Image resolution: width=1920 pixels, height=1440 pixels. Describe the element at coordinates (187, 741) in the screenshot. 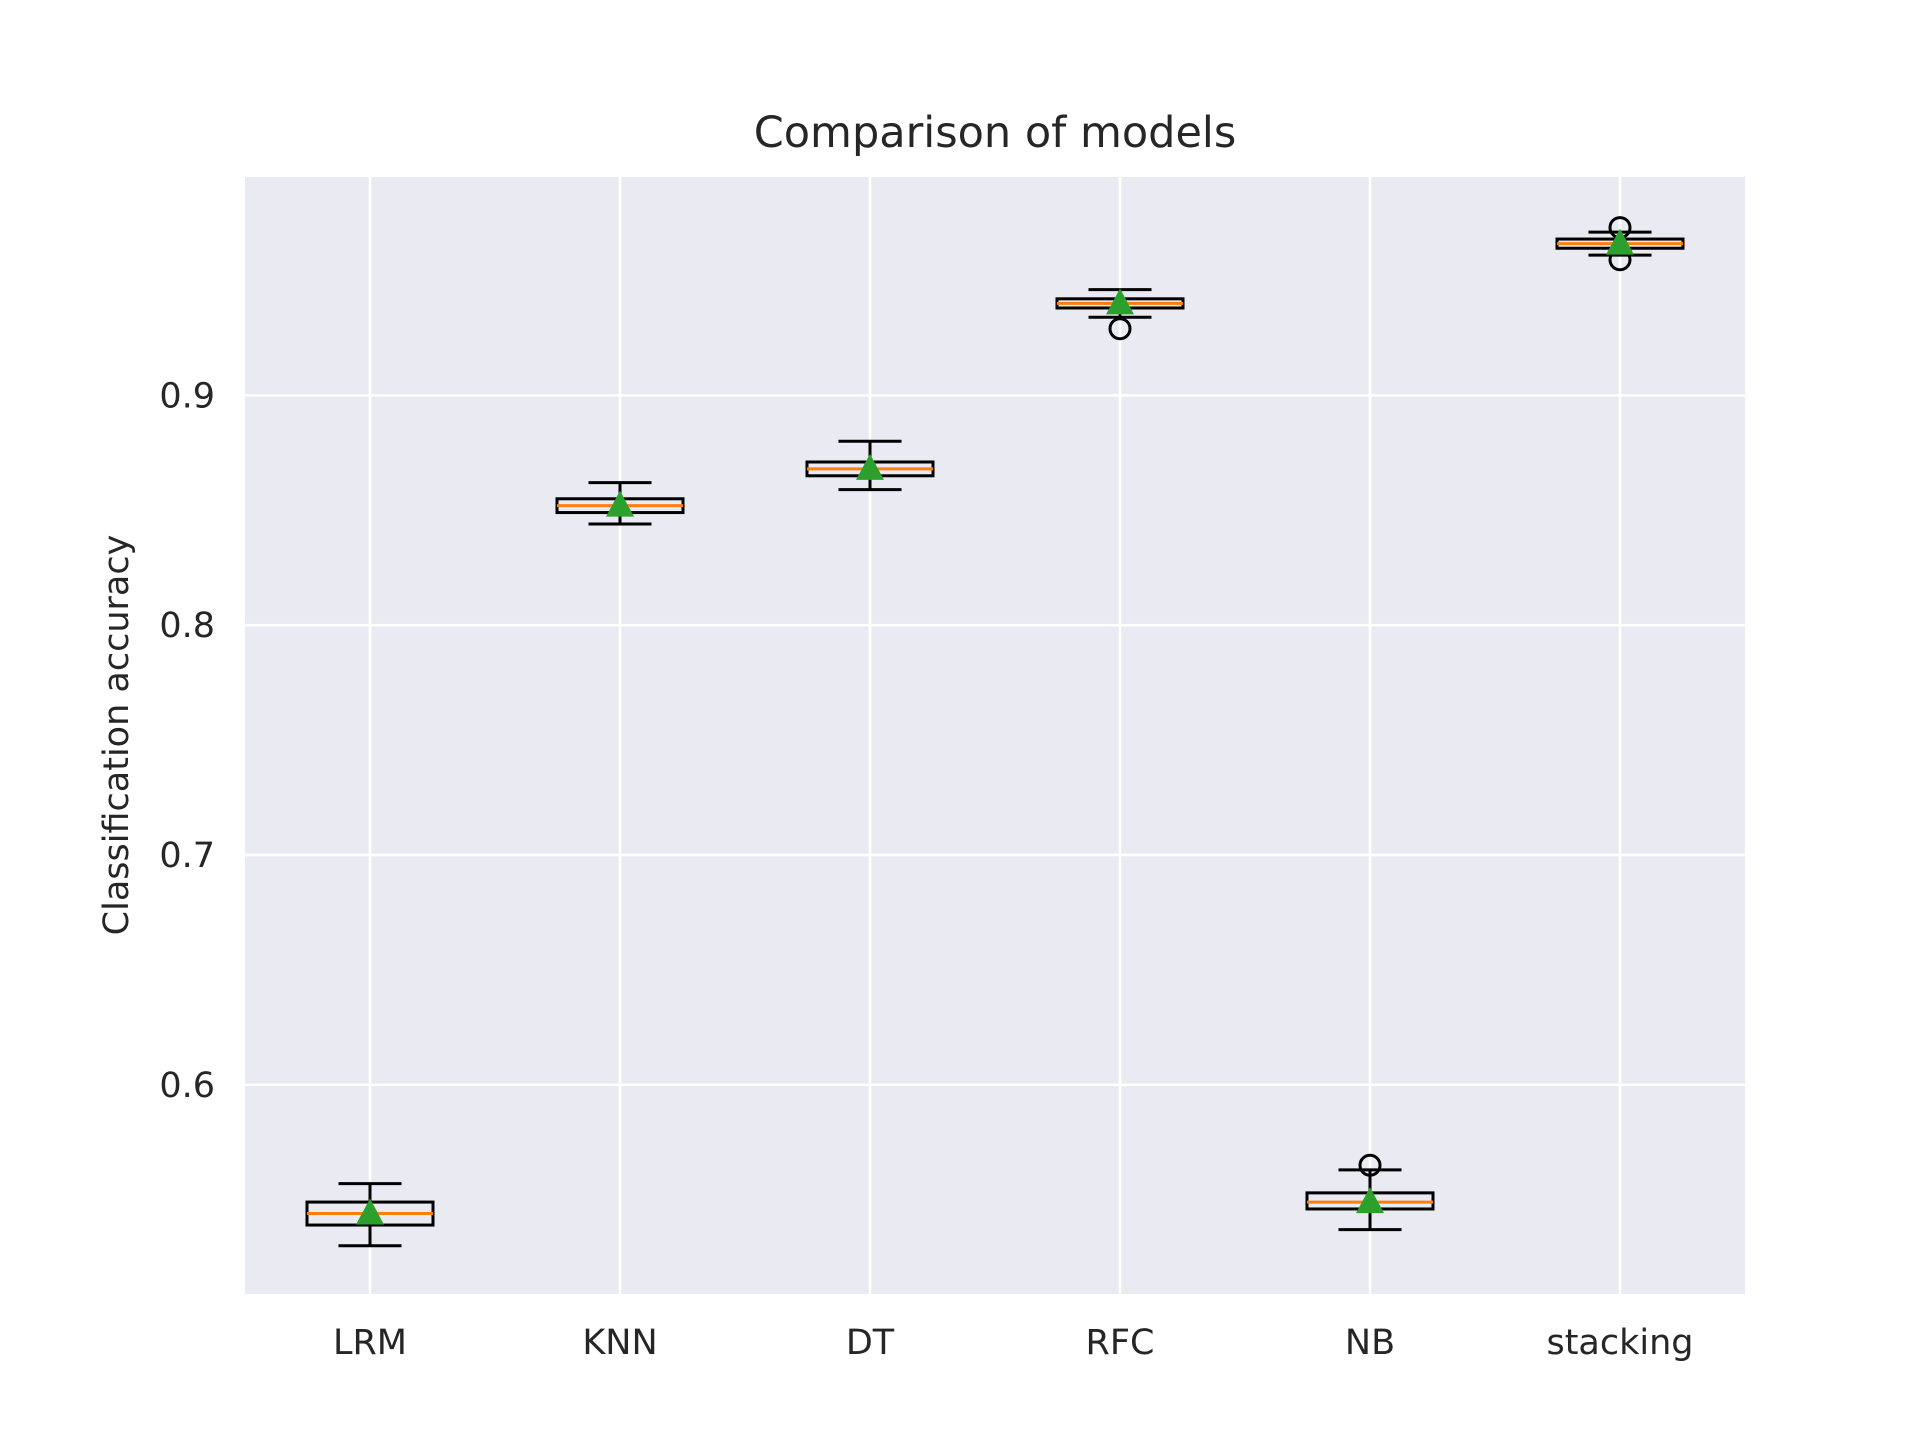

I see `y-axis-ticks: 0.6 0.7 0.8 0.9` at that location.